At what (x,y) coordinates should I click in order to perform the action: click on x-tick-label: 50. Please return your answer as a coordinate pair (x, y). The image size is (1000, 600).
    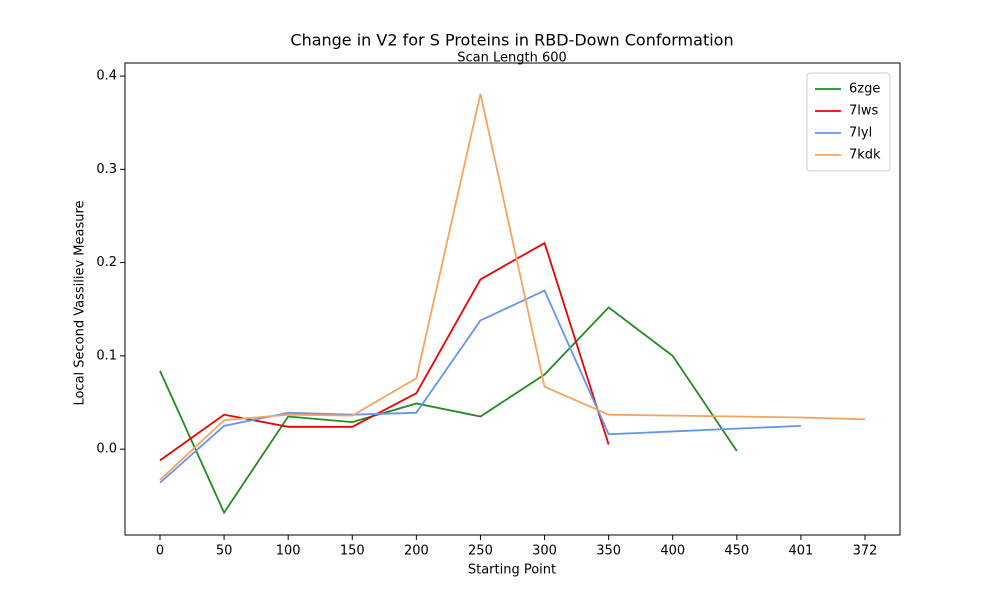
    Looking at the image, I should click on (224, 551).